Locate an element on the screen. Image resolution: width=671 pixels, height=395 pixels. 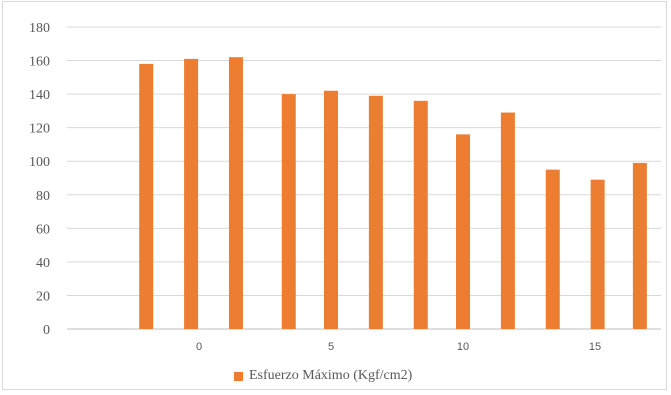
x-tick-label: 5 is located at coordinates (331, 347).